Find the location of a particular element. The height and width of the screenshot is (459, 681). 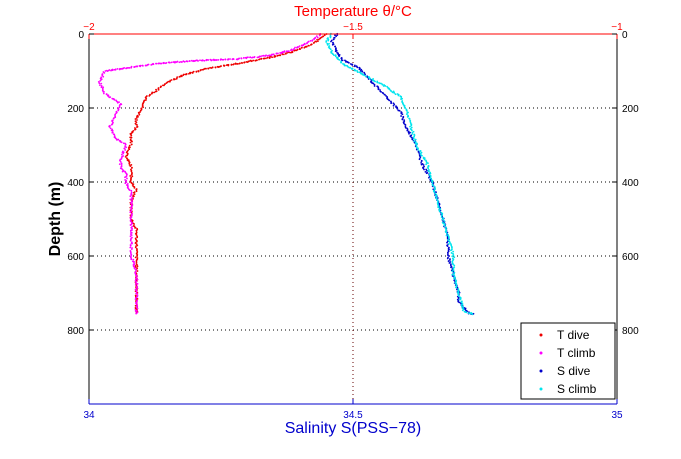

series-s-climb is located at coordinates (399, 174).